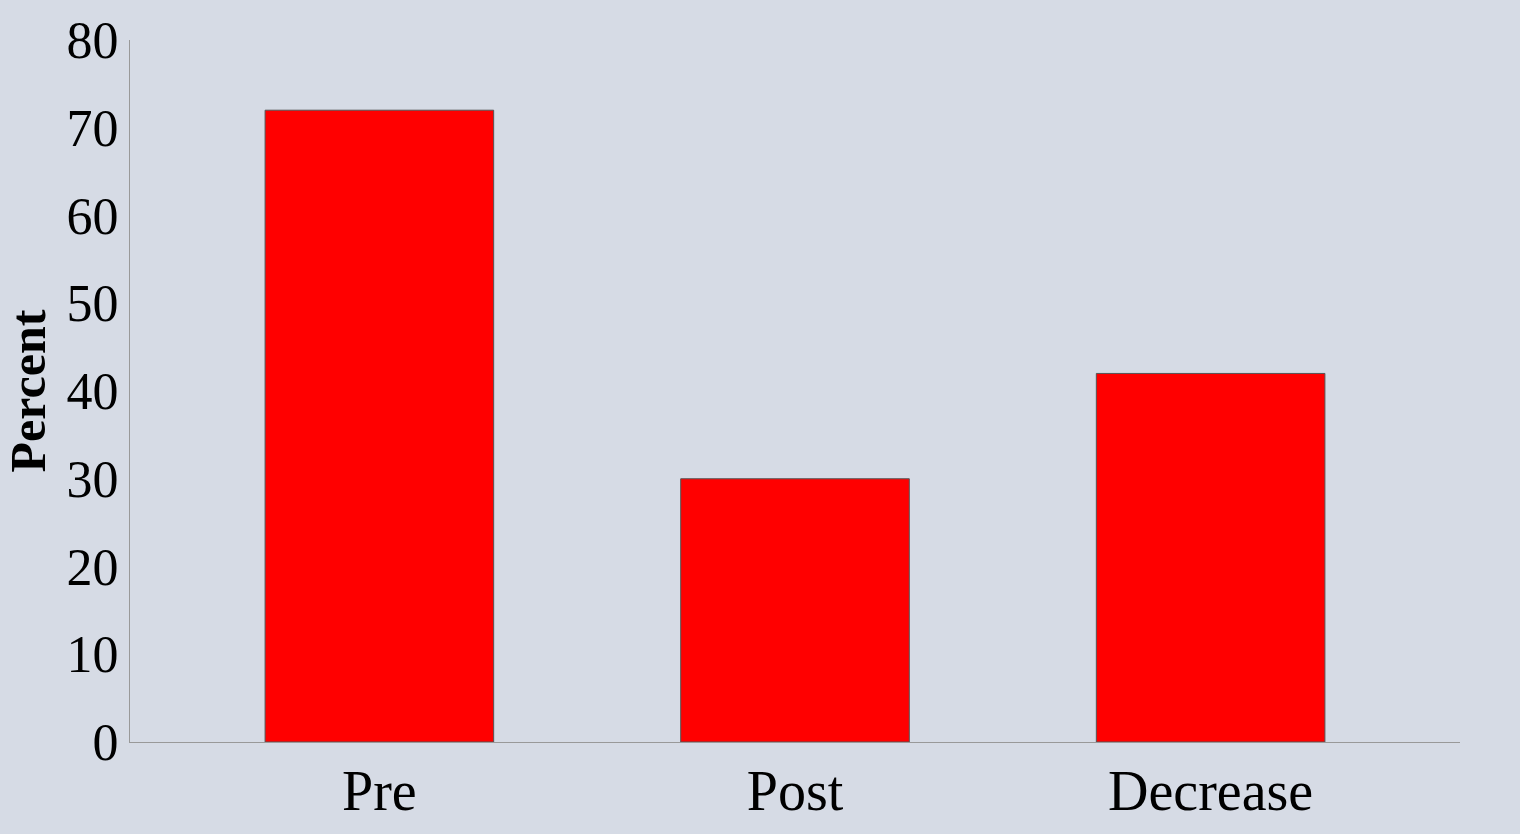  Describe the element at coordinates (92, 655) in the screenshot. I see `y-tick-label: 10` at that location.